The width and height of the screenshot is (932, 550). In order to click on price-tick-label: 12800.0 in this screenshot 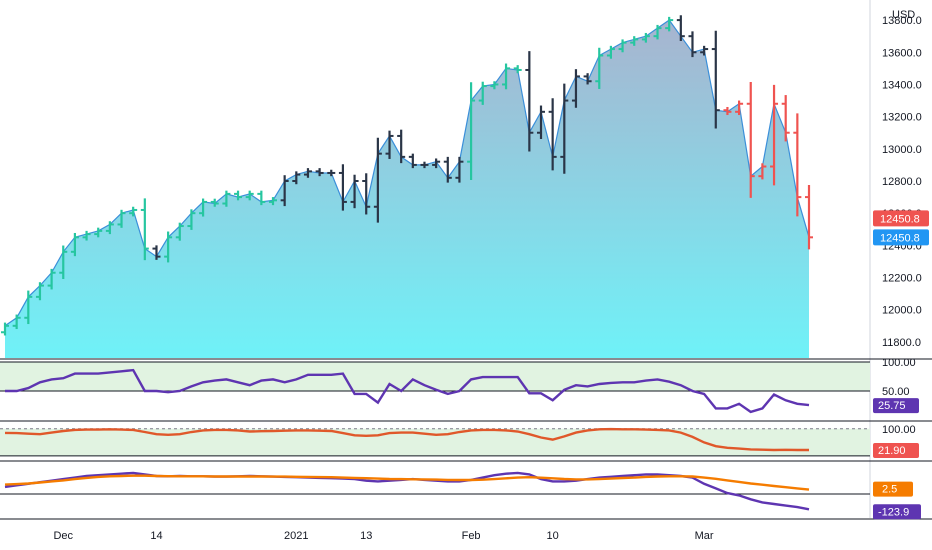, I will do `click(902, 182)`.